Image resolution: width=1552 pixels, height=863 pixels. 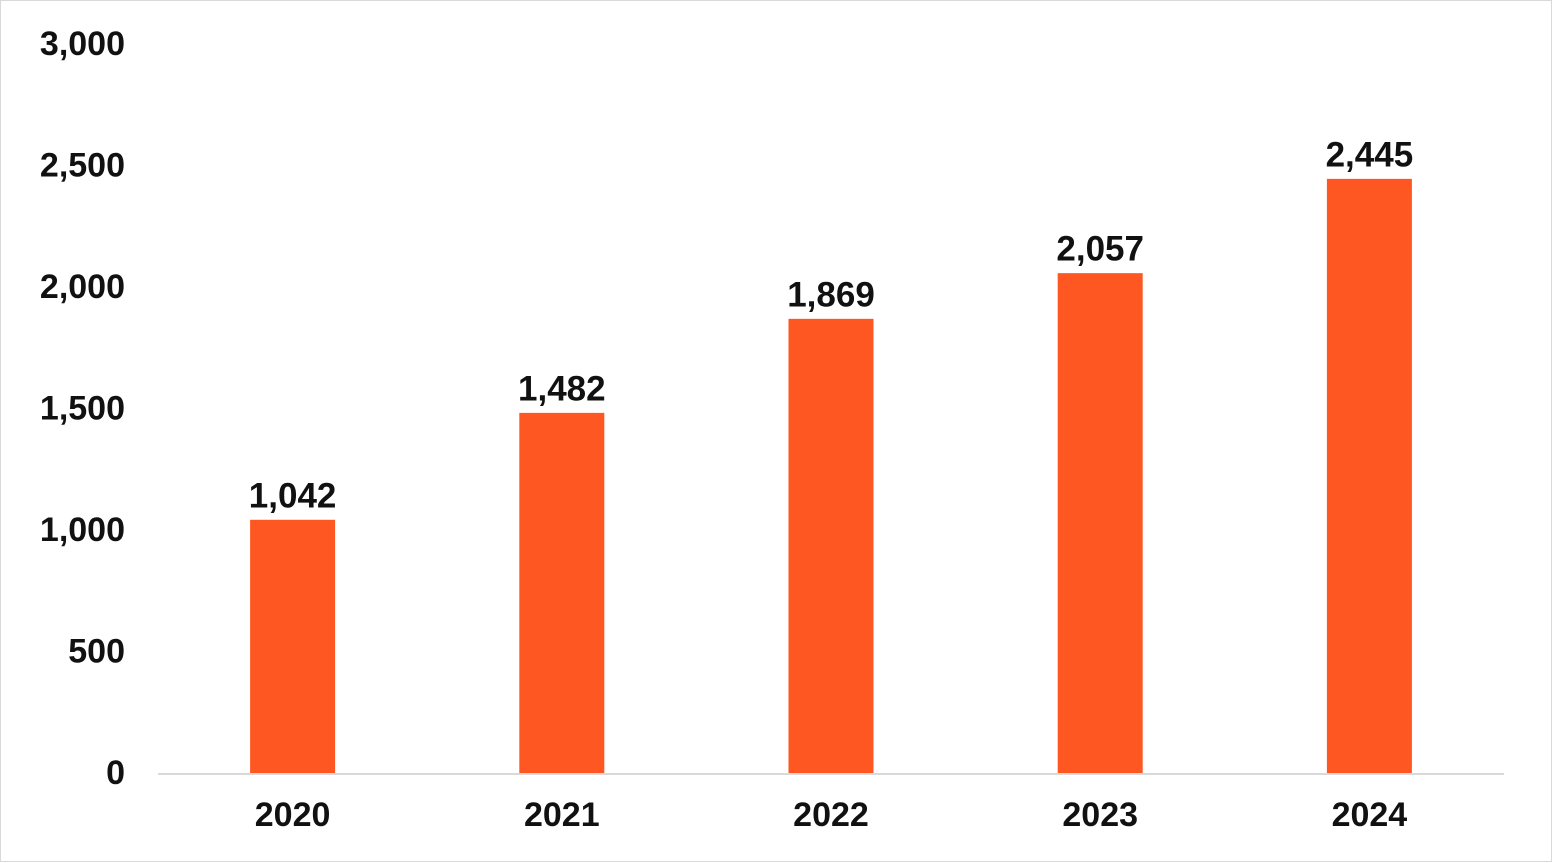 I want to click on x-tick-label: 2024, so click(x=1370, y=815).